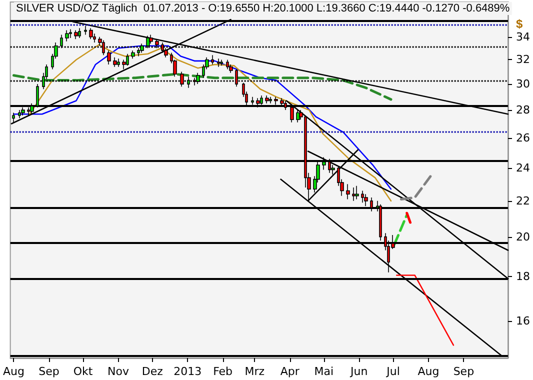  Describe the element at coordinates (523, 110) in the screenshot. I see `y-tick-label: 28` at that location.